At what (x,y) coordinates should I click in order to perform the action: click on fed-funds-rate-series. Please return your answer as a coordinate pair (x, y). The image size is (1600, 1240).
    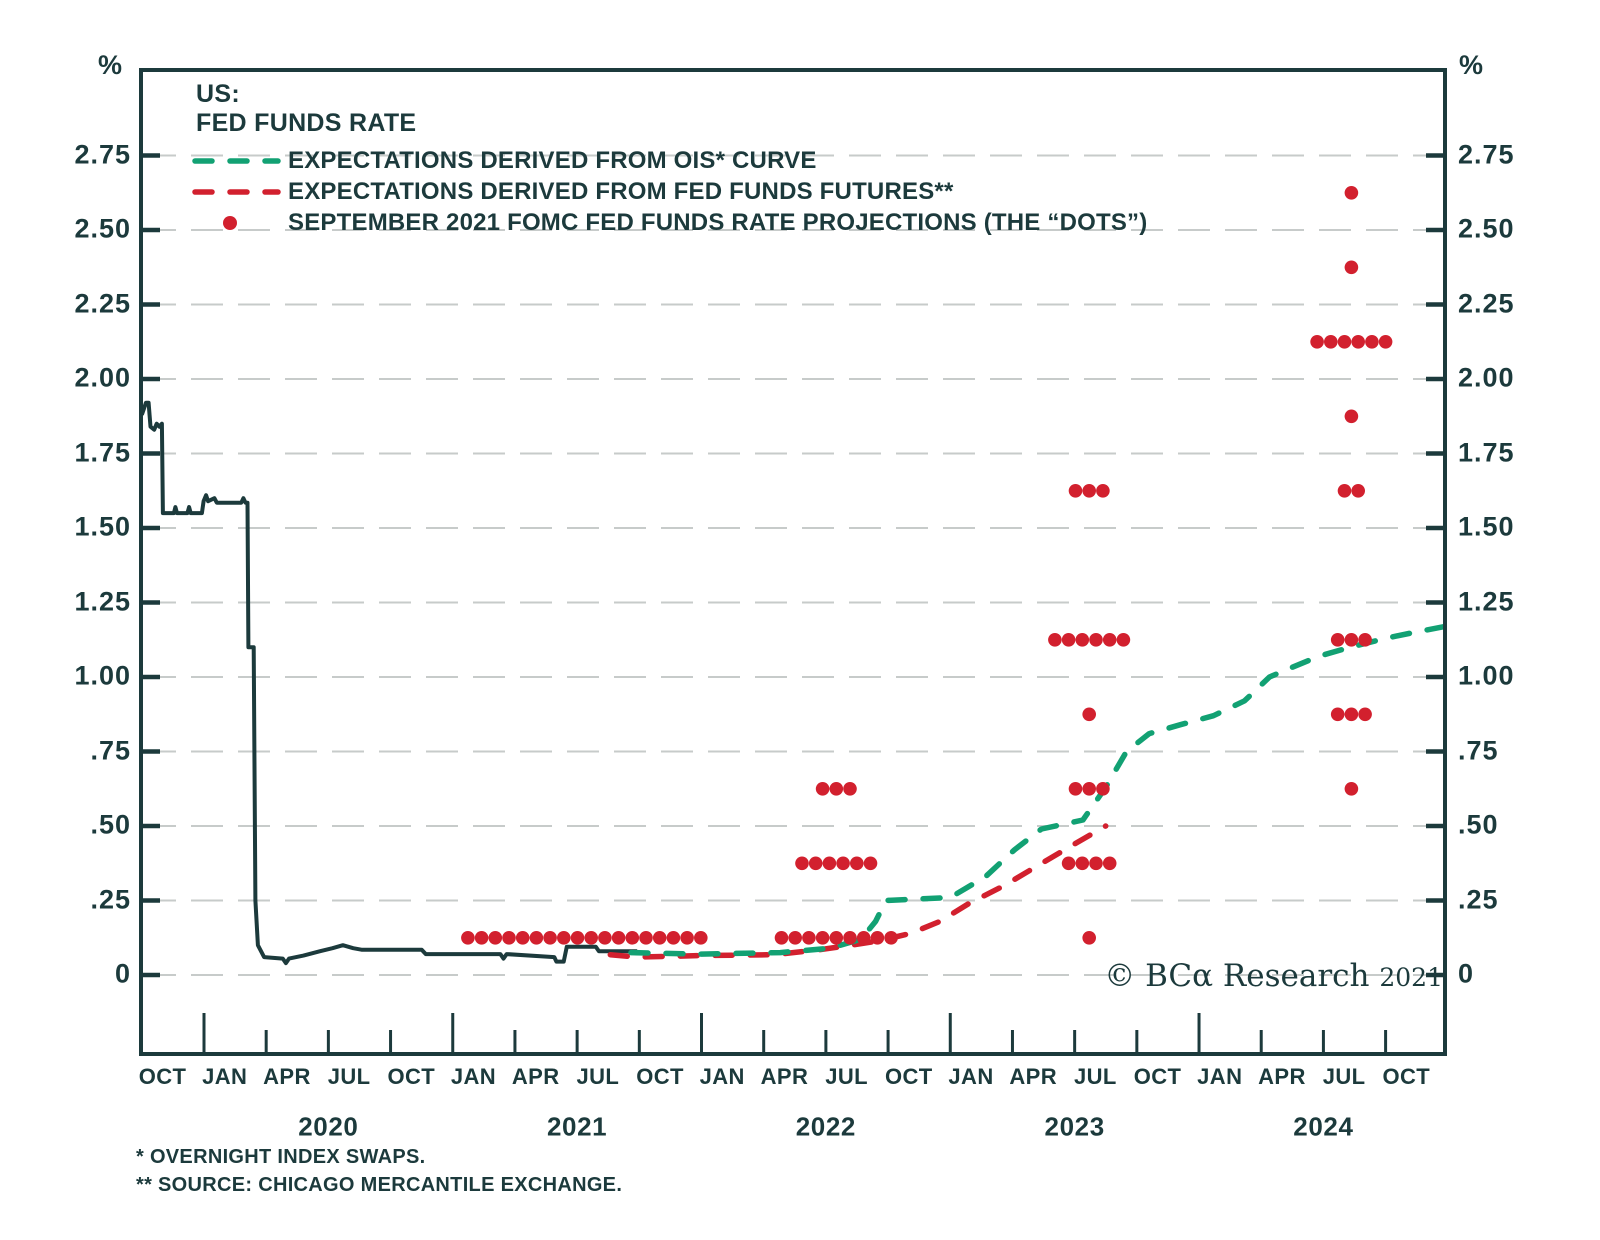
    Looking at the image, I should click on (388, 683).